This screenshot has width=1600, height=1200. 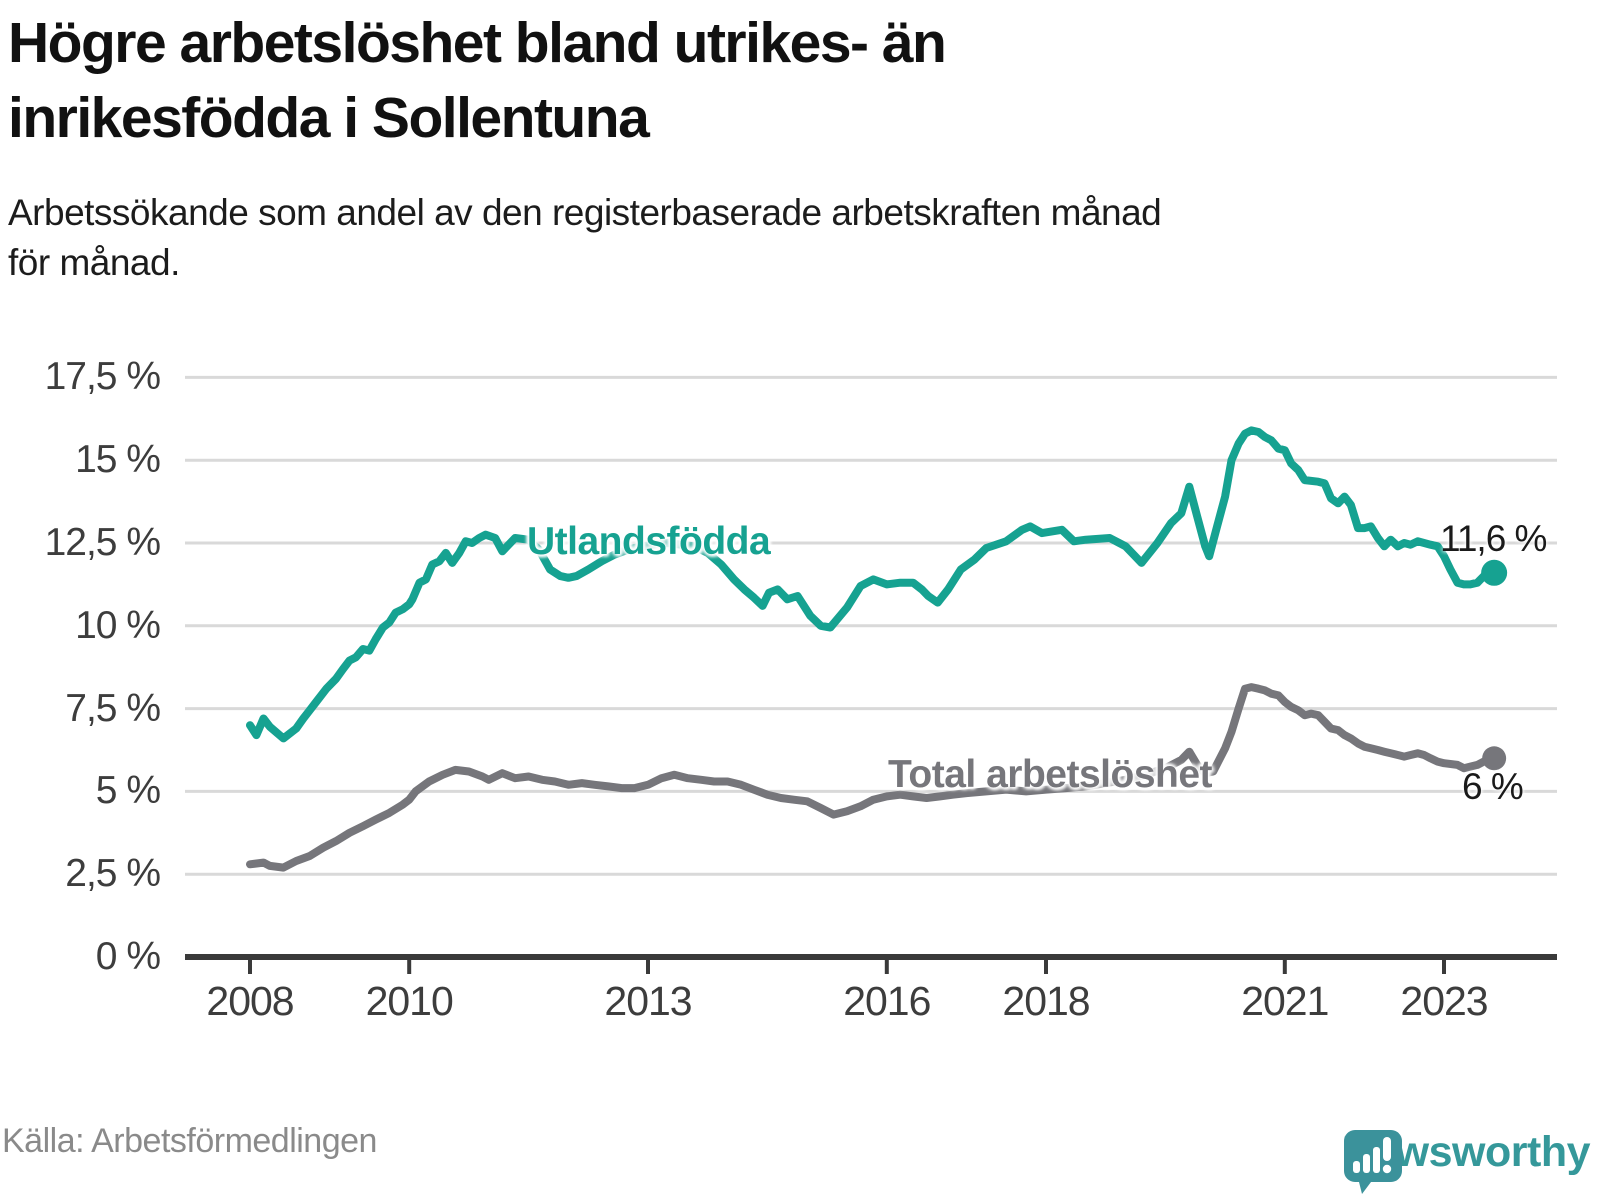 I want to click on y-tick-label: 12,5 %, so click(x=102, y=542).